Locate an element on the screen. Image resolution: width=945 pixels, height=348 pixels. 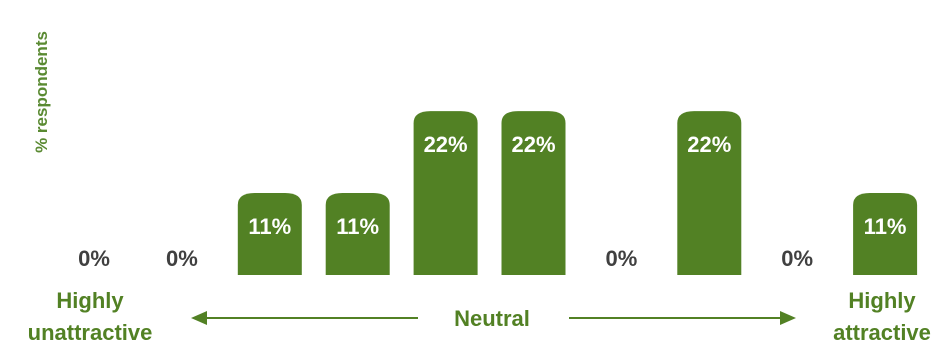
right-scale-label-line2: attractive is located at coordinates (882, 332).